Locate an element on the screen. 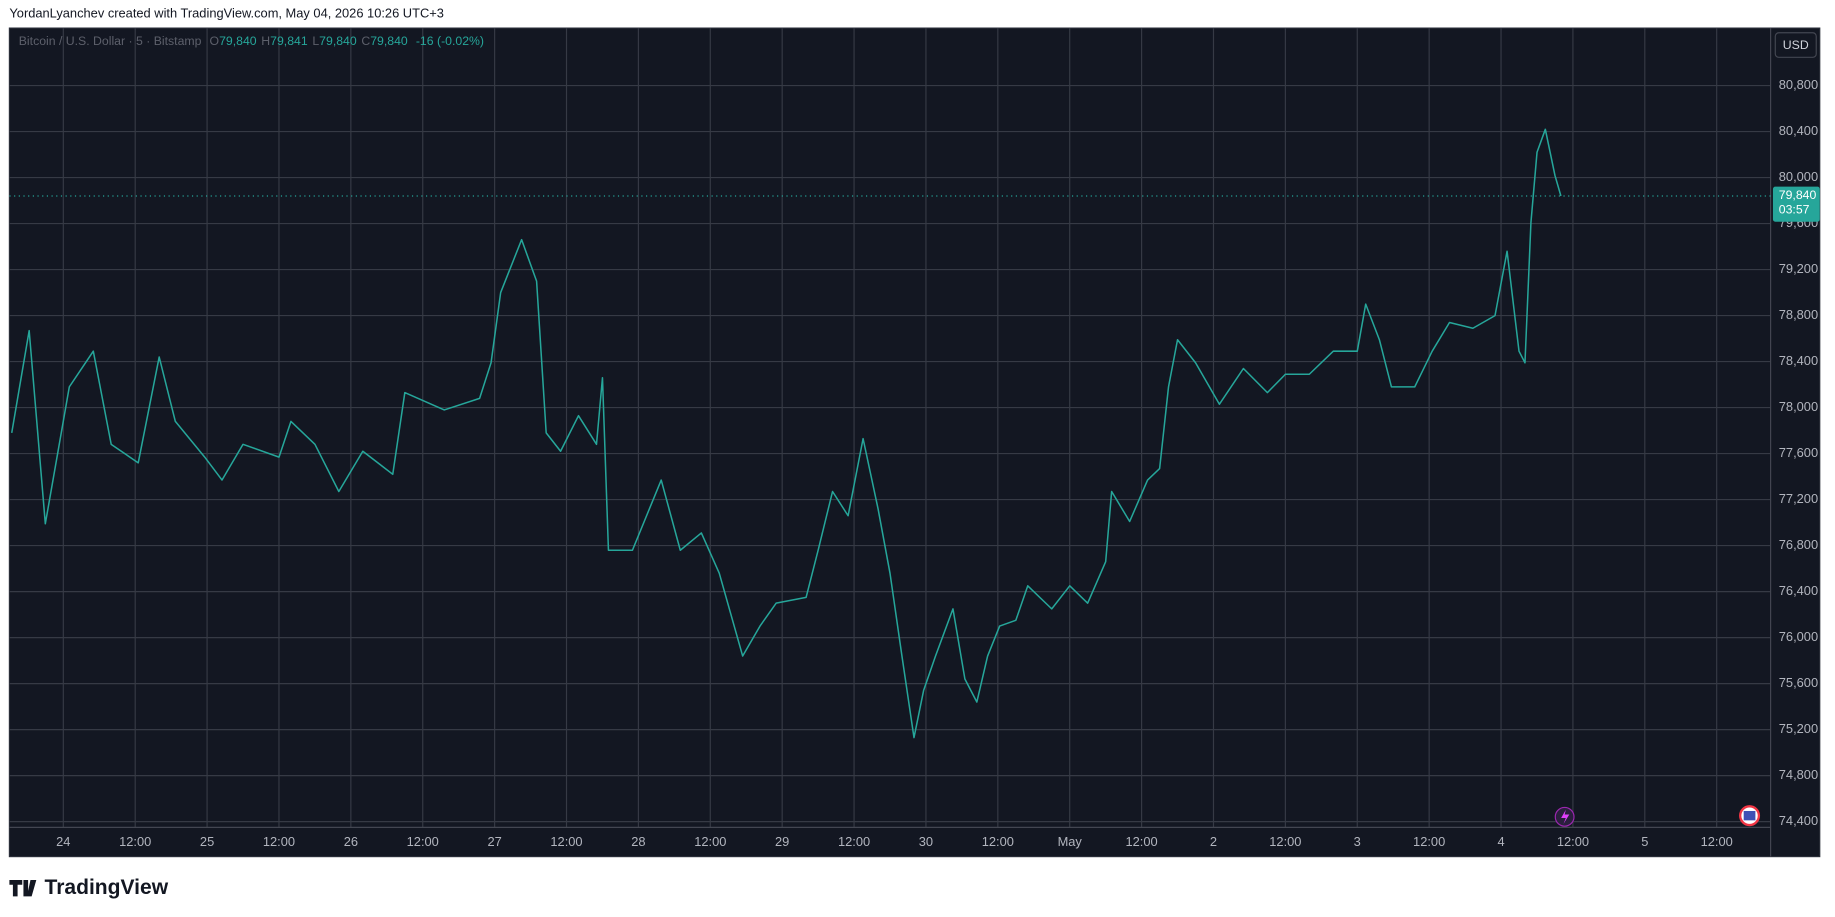 The height and width of the screenshot is (917, 1835). legend-key: C is located at coordinates (365, 41).